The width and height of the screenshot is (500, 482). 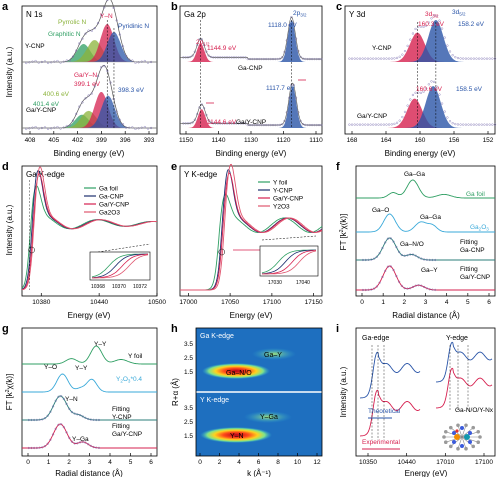 I want to click on panel-h-title-y: Y K-edge, so click(x=214, y=400).